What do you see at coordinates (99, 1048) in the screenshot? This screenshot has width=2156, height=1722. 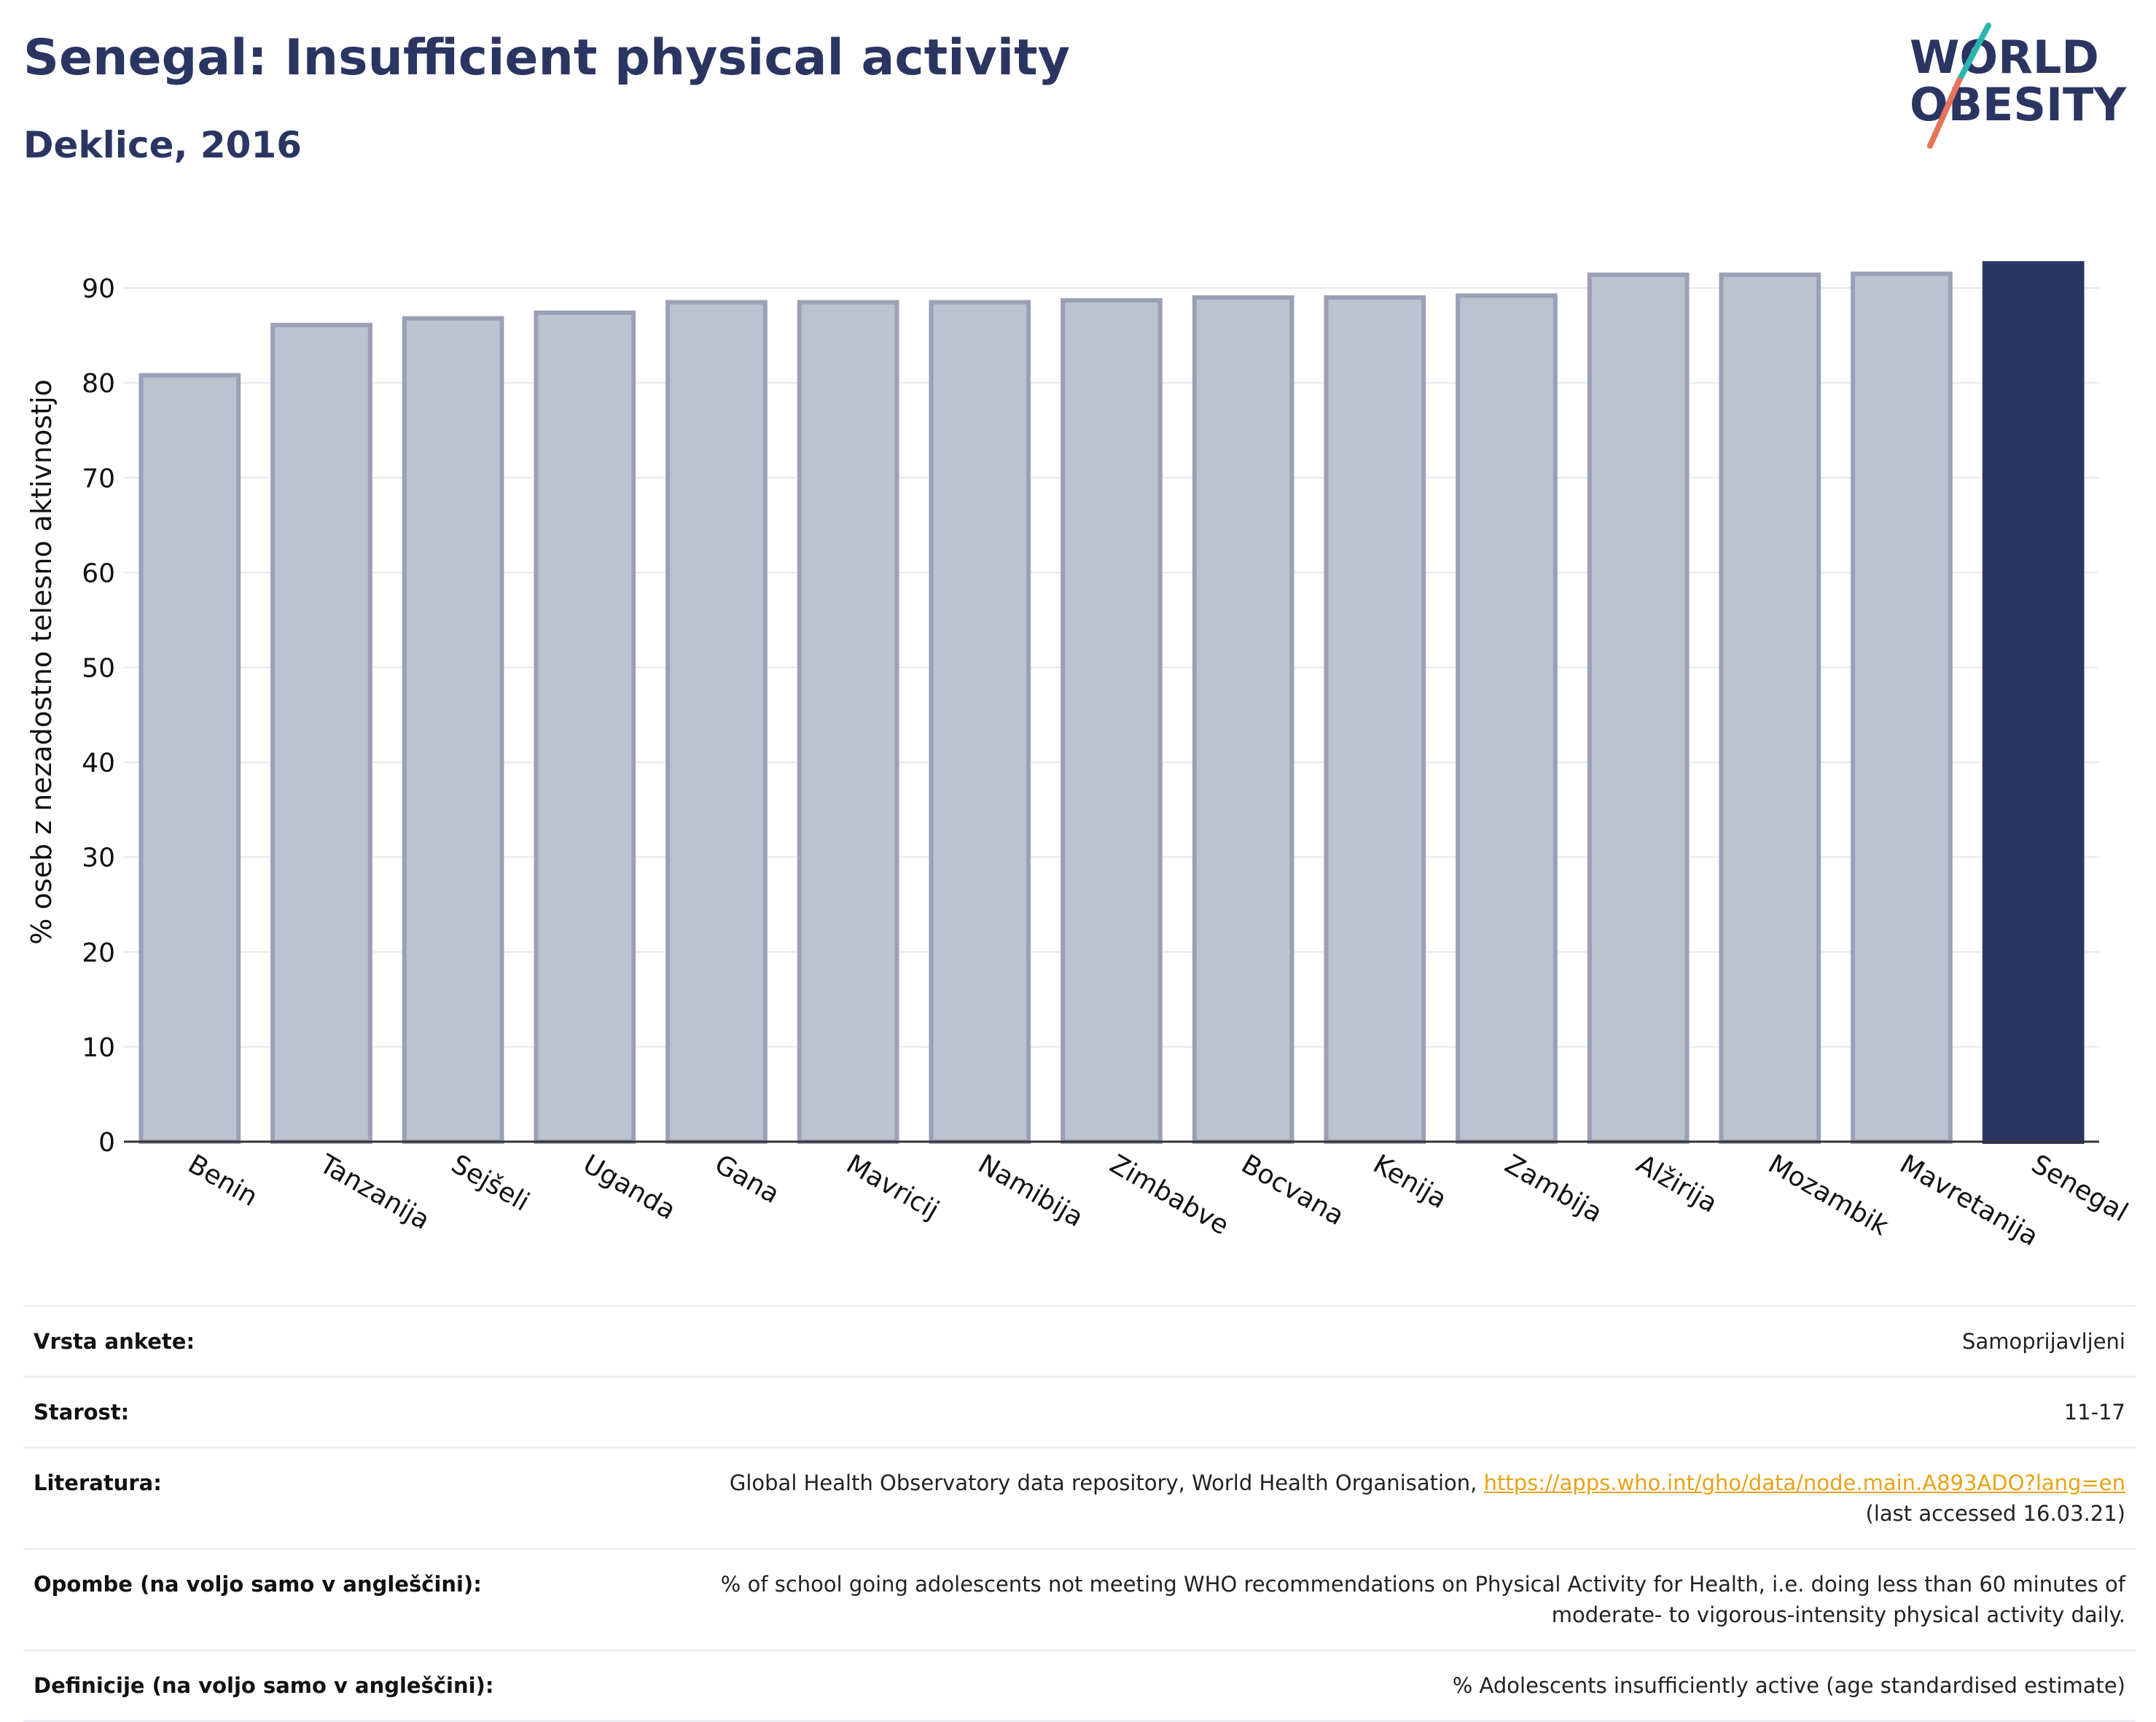 I see `y-tick-label: 10` at bounding box center [99, 1048].